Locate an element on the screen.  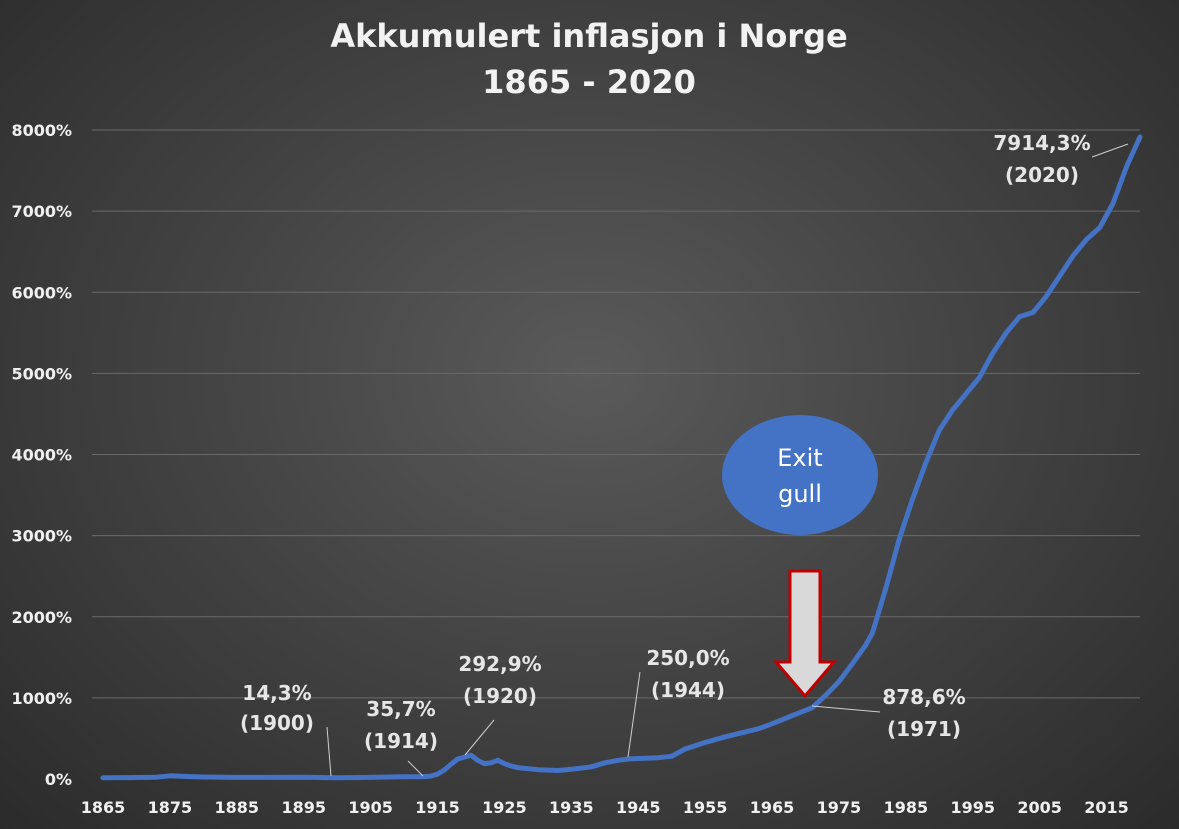
y-tick-label: 8000% is located at coordinates (41, 130).